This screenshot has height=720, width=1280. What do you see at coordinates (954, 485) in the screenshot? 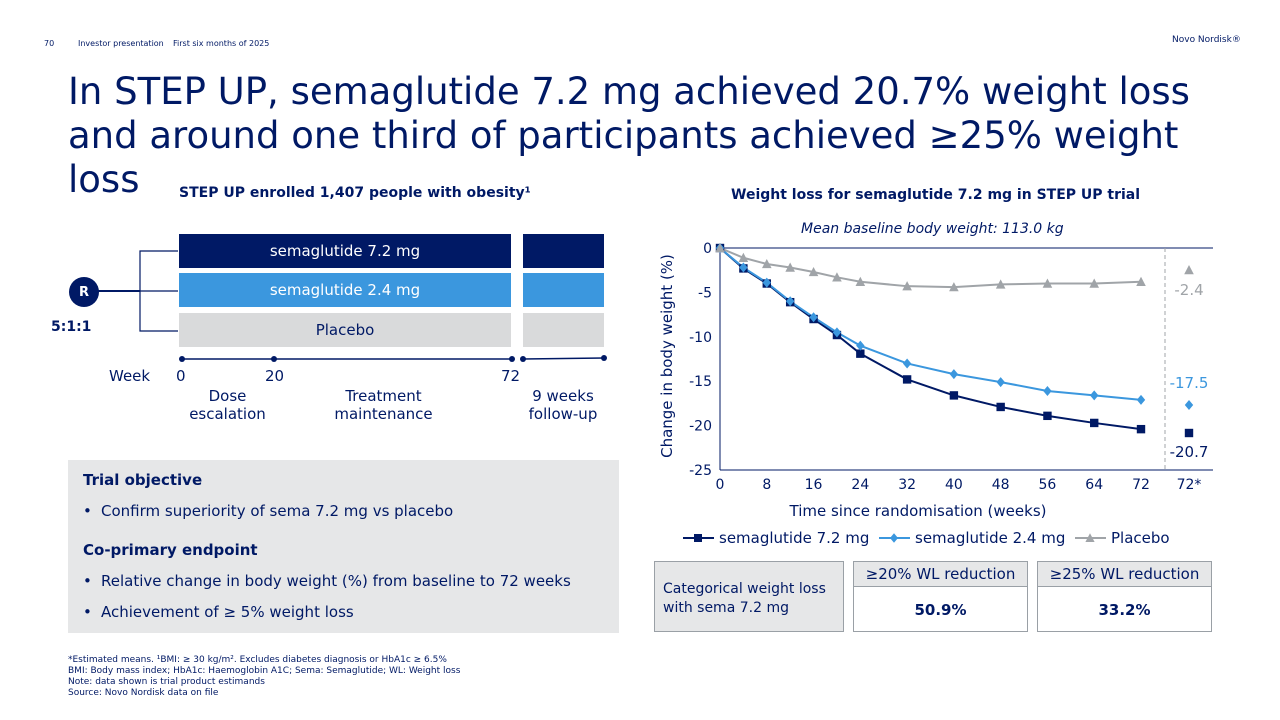
I see `x-tick-label: 40` at bounding box center [954, 485].